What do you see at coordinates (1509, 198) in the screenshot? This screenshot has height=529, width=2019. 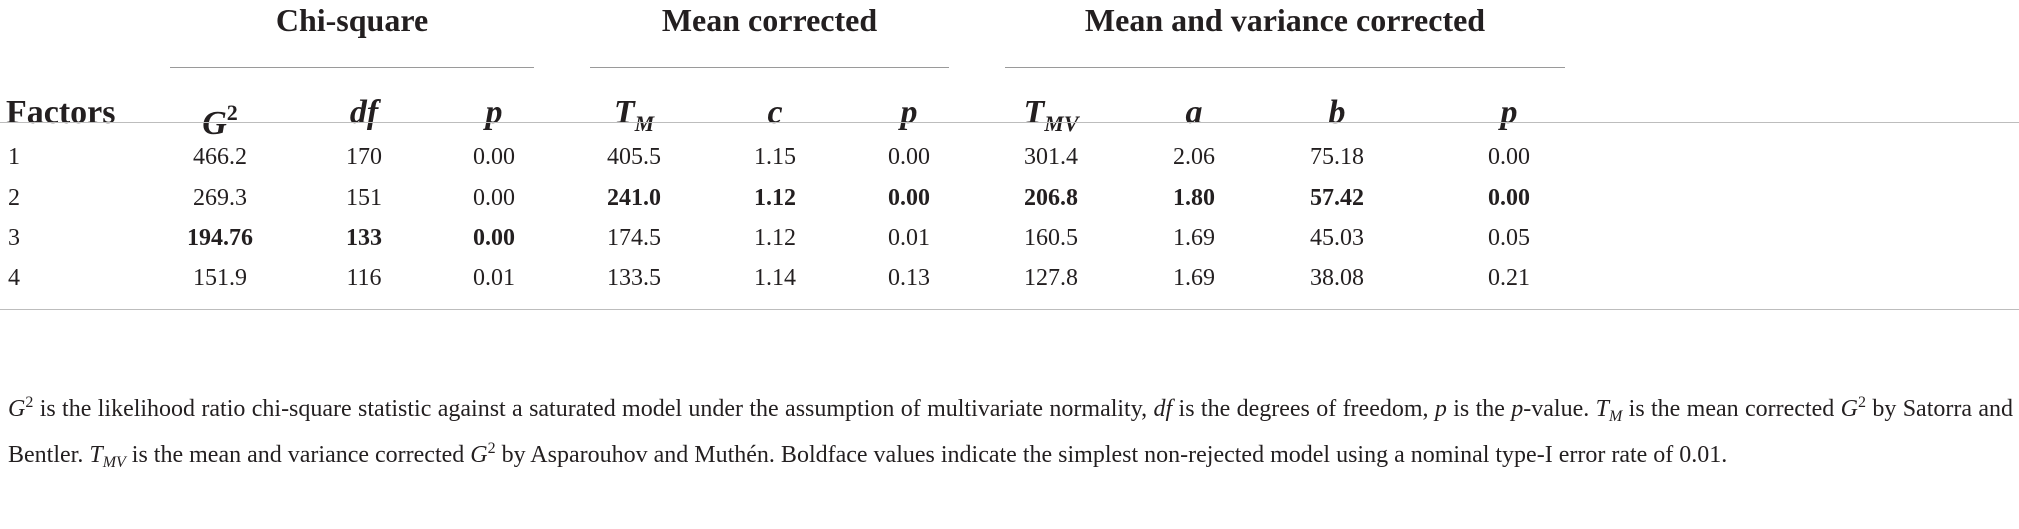 I see `row-2-p-mv: 0.00` at bounding box center [1509, 198].